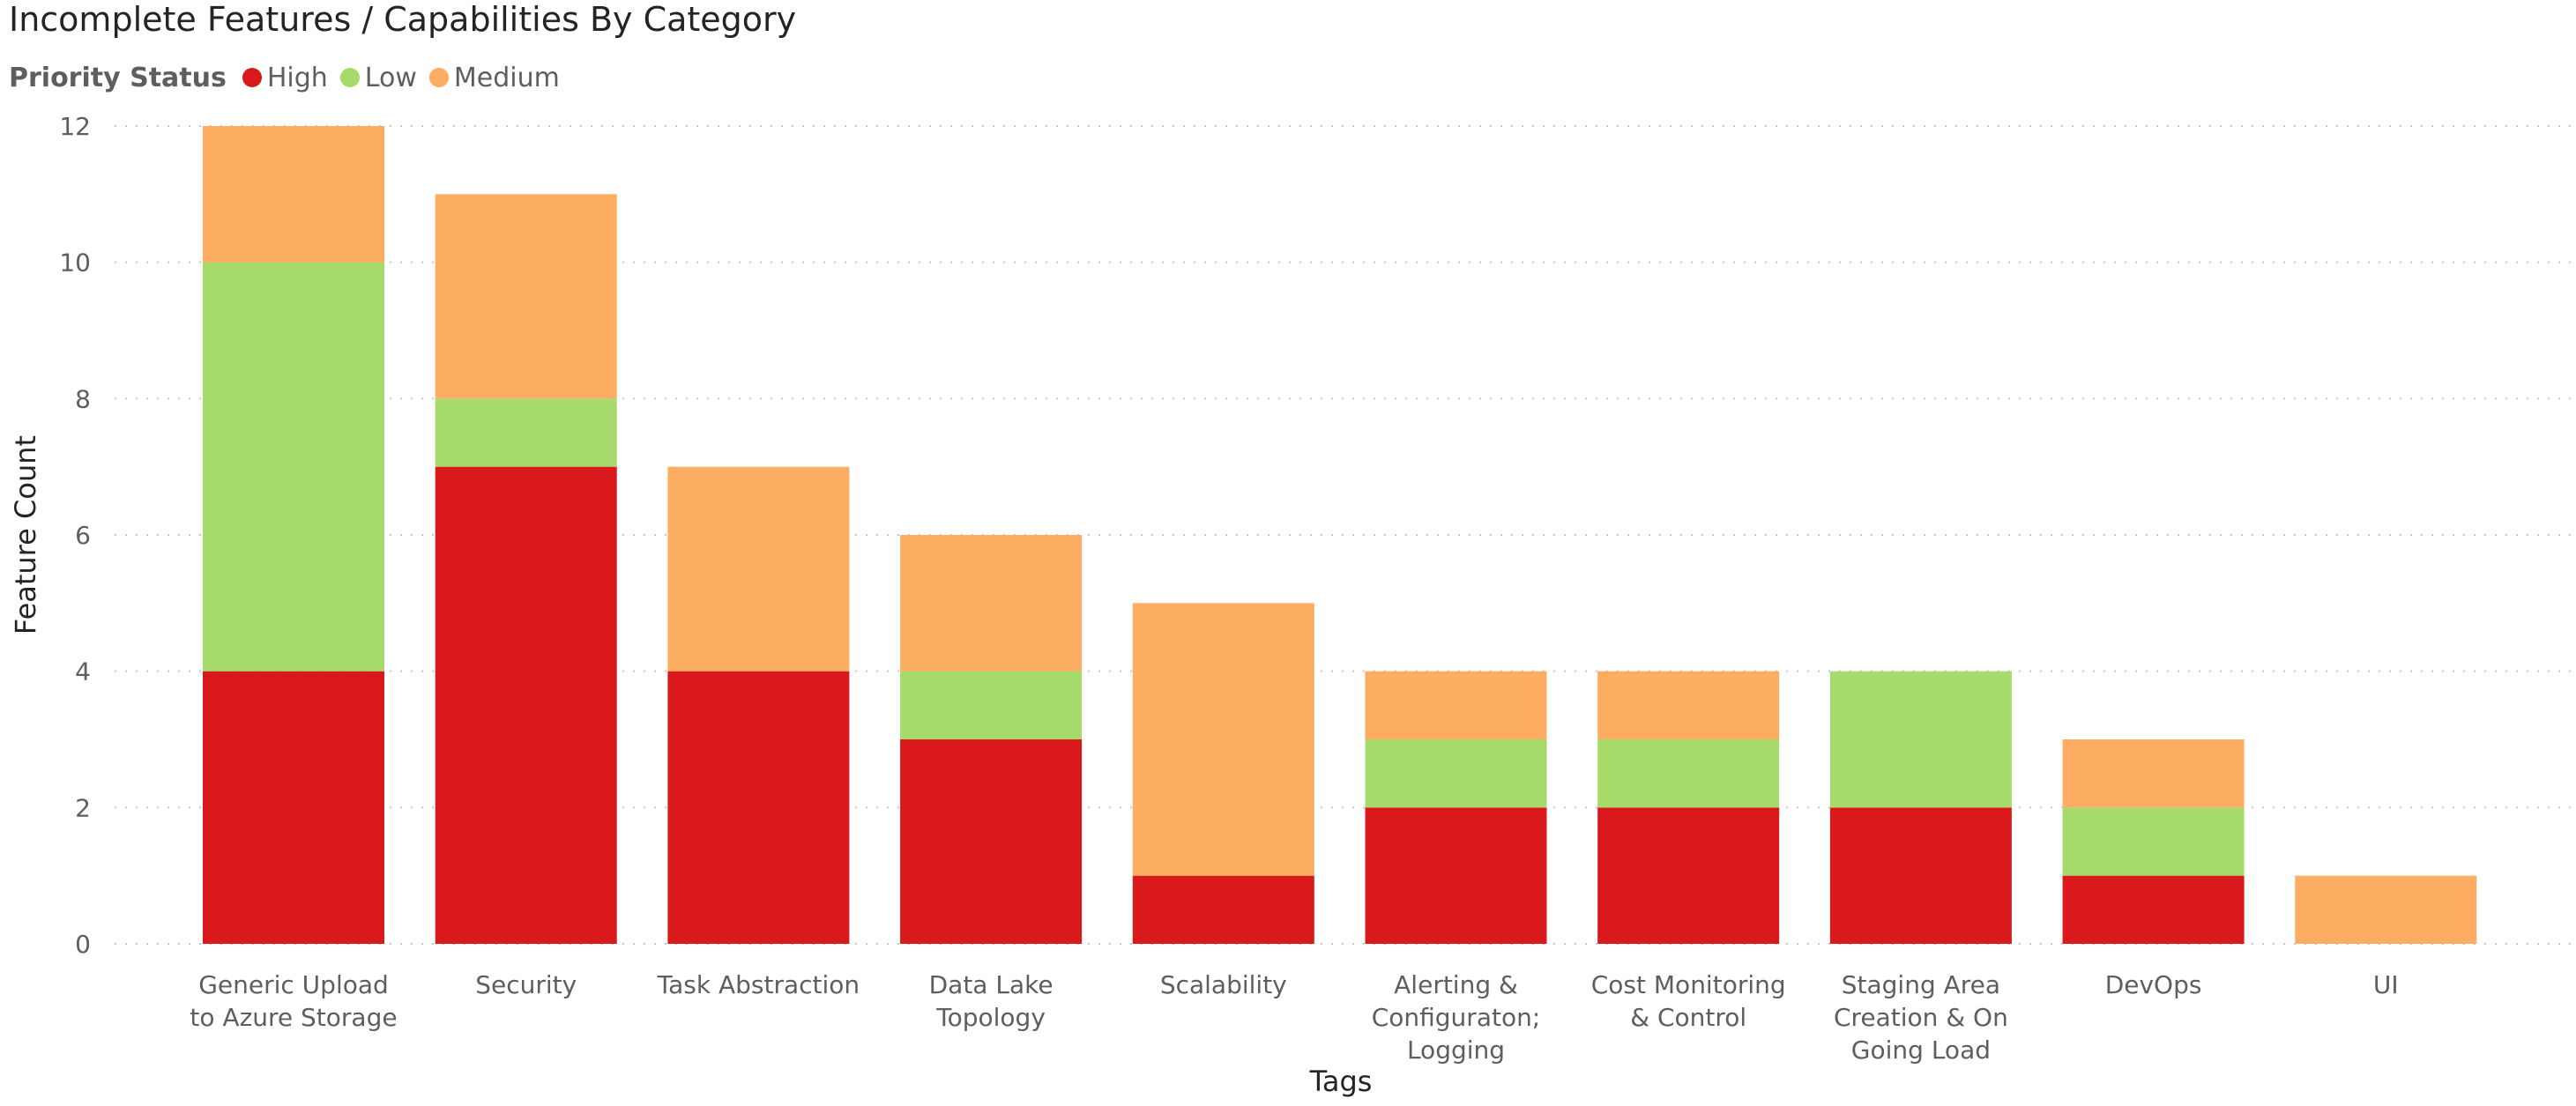 The height and width of the screenshot is (1106, 2576). I want to click on y-tick-label: 8, so click(83, 399).